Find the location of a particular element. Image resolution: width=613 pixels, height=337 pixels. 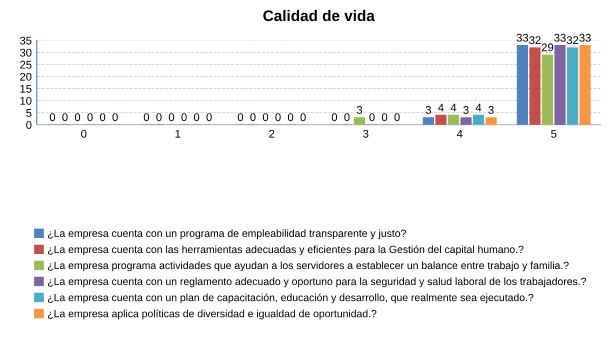

y-tick-label: 25 is located at coordinates (26, 64).